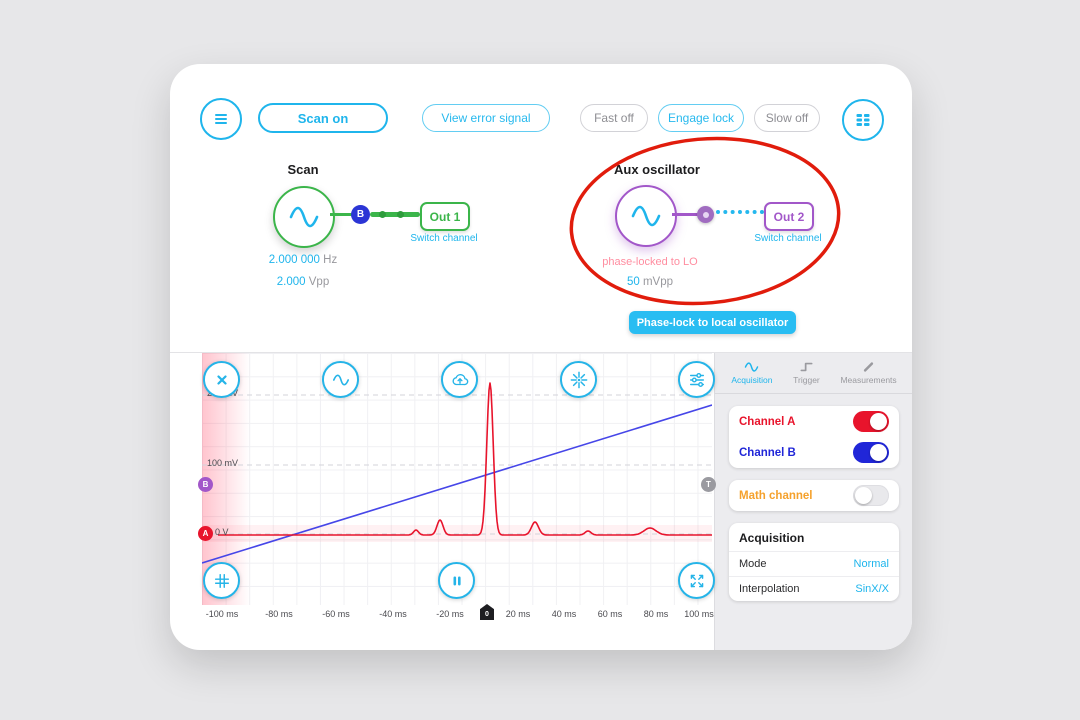 The height and width of the screenshot is (720, 1080). I want to click on pause-icon, so click(457, 581).